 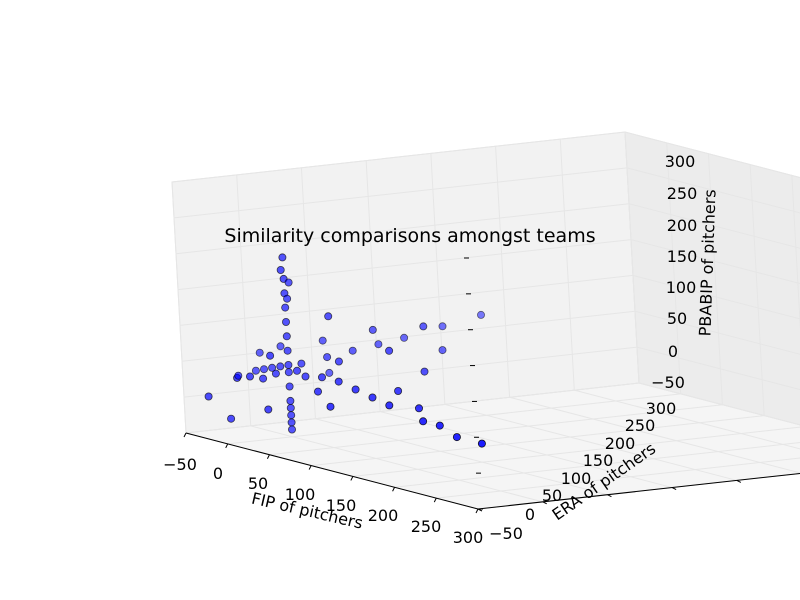 What do you see at coordinates (341, 505) in the screenshot?
I see `x-tick-label: 150` at bounding box center [341, 505].